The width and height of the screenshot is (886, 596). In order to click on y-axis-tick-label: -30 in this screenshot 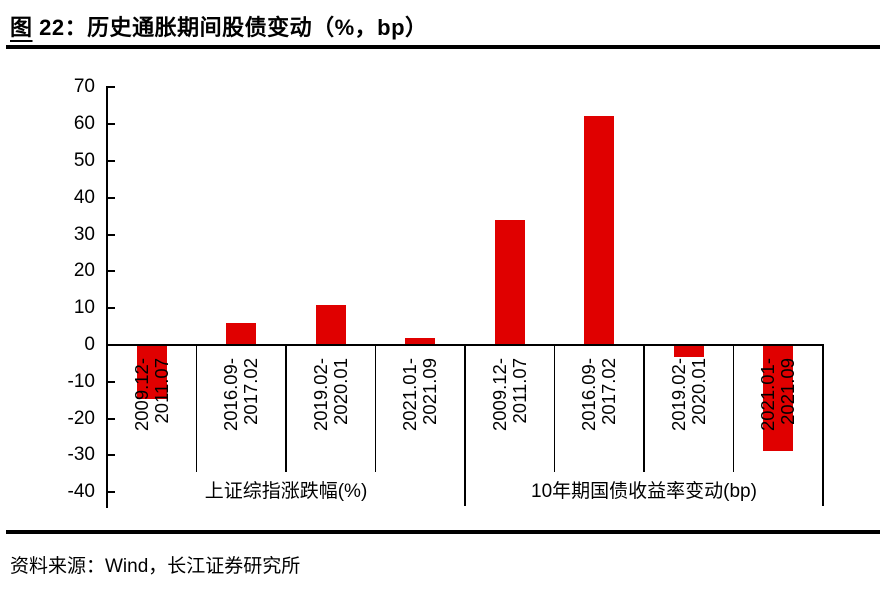, I will do `click(81, 455)`.